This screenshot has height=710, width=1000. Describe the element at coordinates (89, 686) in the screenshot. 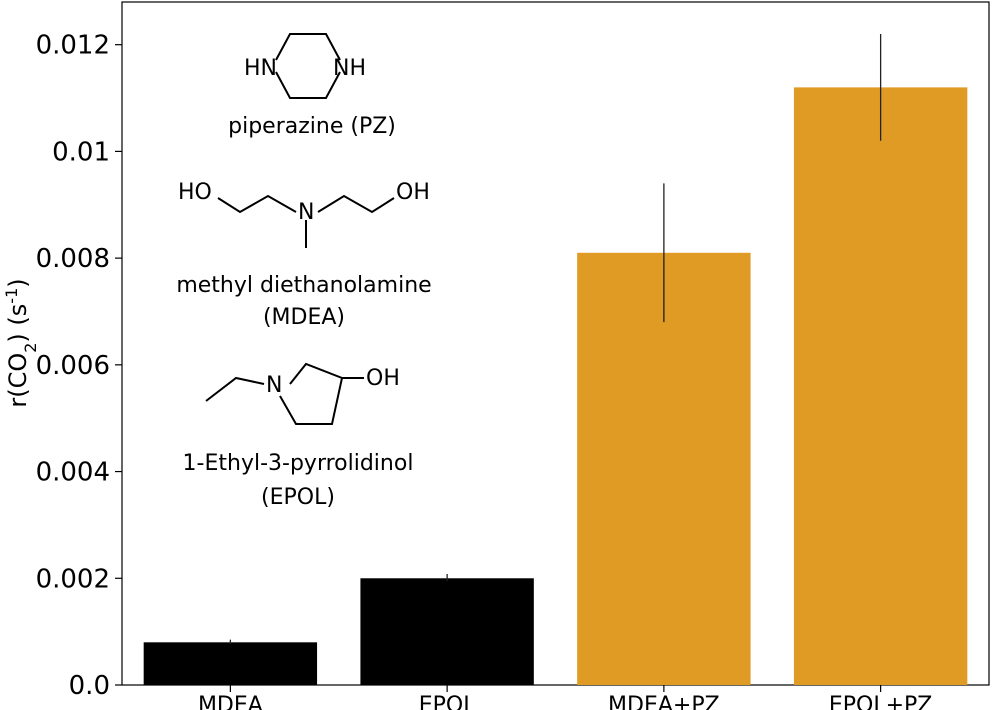

I see `y-tick-label: 0.0` at that location.